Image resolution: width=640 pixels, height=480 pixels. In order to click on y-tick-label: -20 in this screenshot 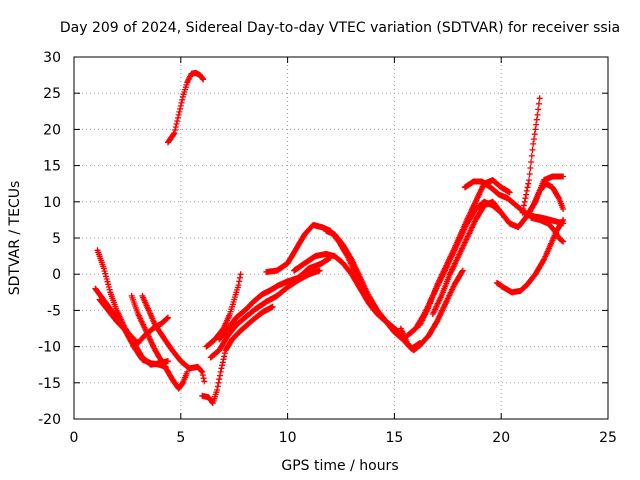, I will do `click(49, 420)`.